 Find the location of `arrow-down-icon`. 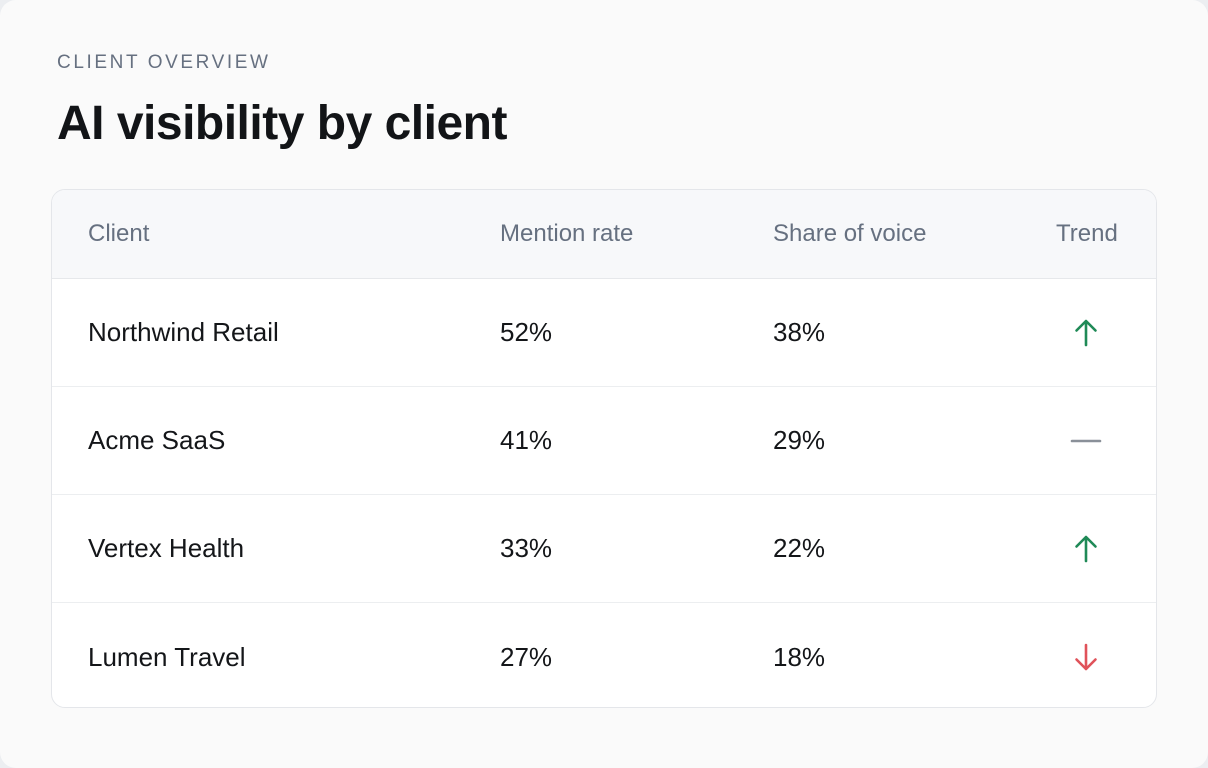

arrow-down-icon is located at coordinates (1086, 655).